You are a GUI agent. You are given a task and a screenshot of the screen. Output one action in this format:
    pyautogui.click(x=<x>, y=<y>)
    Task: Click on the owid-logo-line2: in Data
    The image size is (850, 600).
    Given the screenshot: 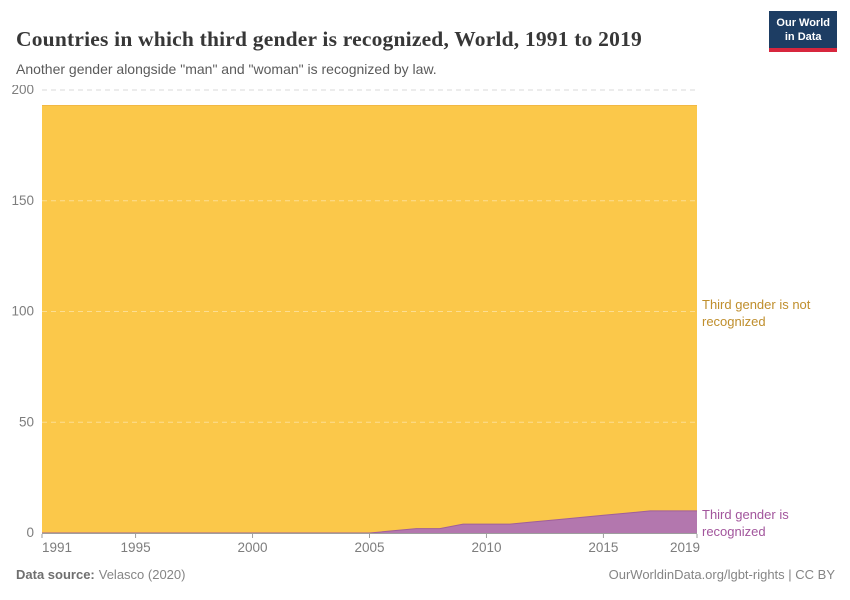 What is the action you would take?
    pyautogui.click(x=803, y=37)
    